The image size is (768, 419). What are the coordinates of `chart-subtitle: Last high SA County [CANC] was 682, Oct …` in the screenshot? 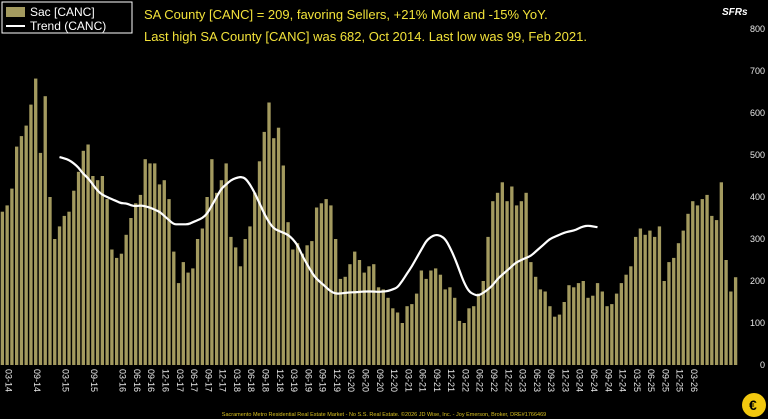 It's located at (365, 36).